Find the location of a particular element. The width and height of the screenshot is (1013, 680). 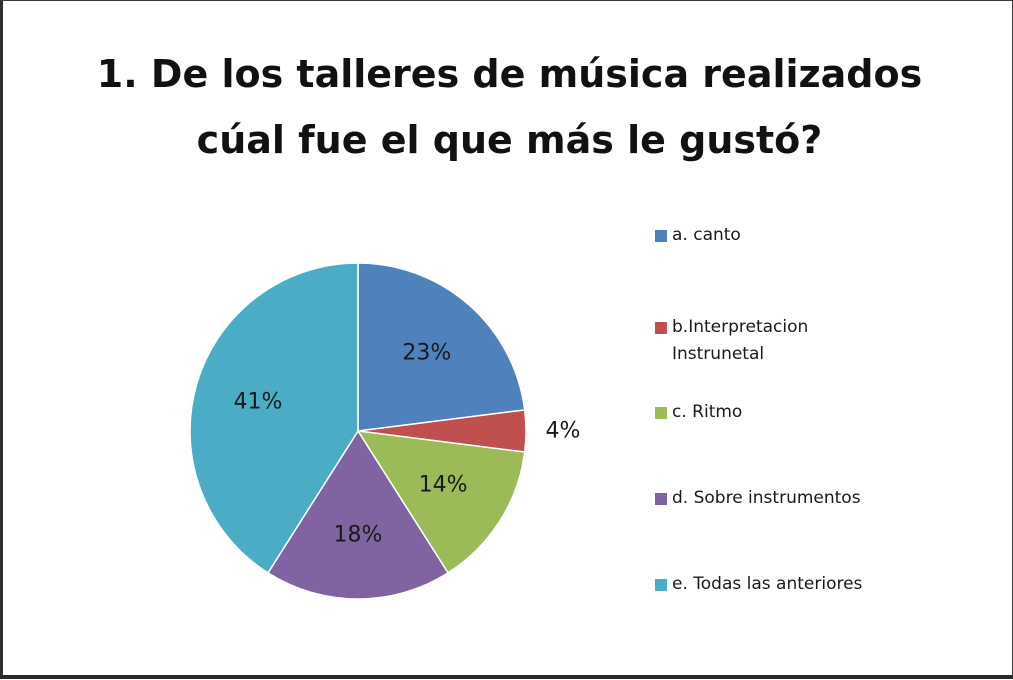

legend-item-c-ritmo: c. Ritmo is located at coordinates (698, 412).